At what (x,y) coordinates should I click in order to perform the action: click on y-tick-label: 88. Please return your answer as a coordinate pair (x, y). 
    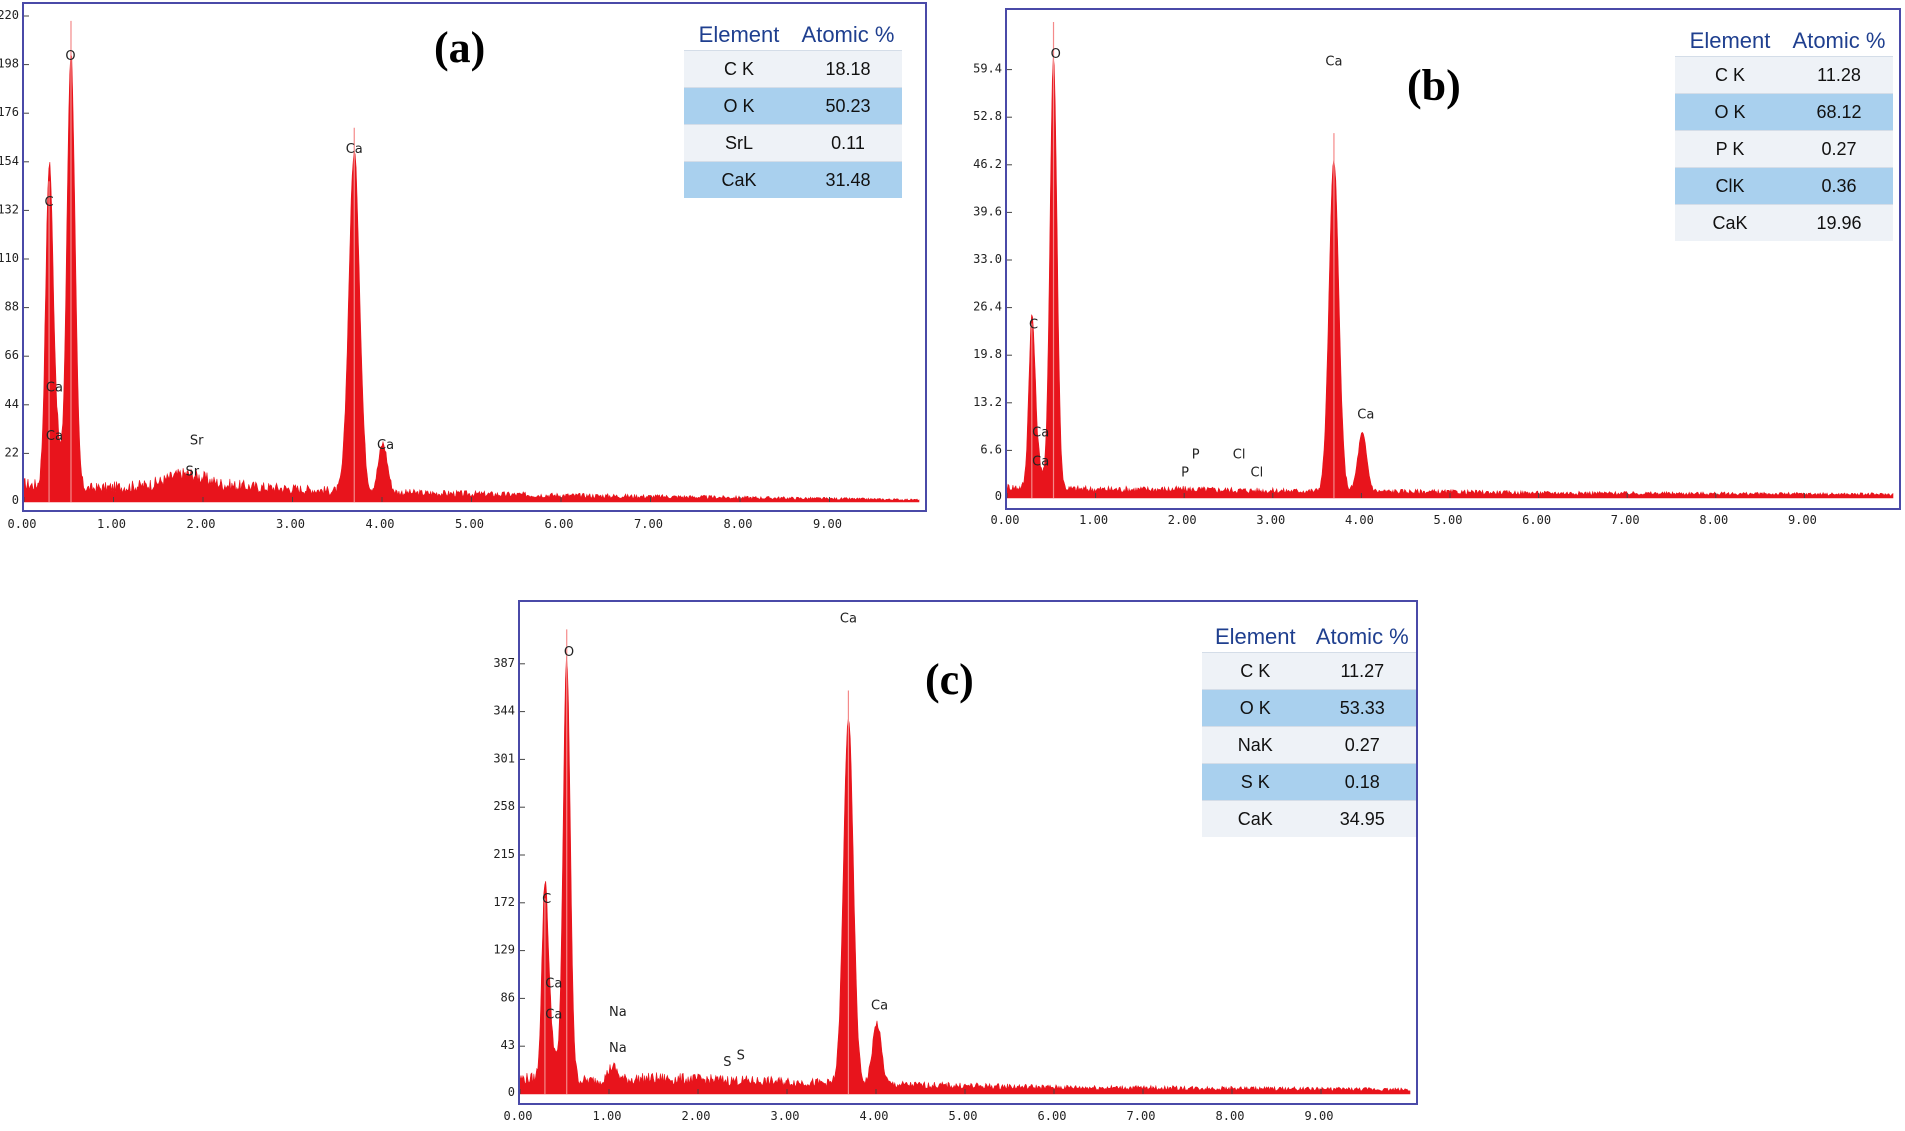
    Looking at the image, I should click on (12, 307).